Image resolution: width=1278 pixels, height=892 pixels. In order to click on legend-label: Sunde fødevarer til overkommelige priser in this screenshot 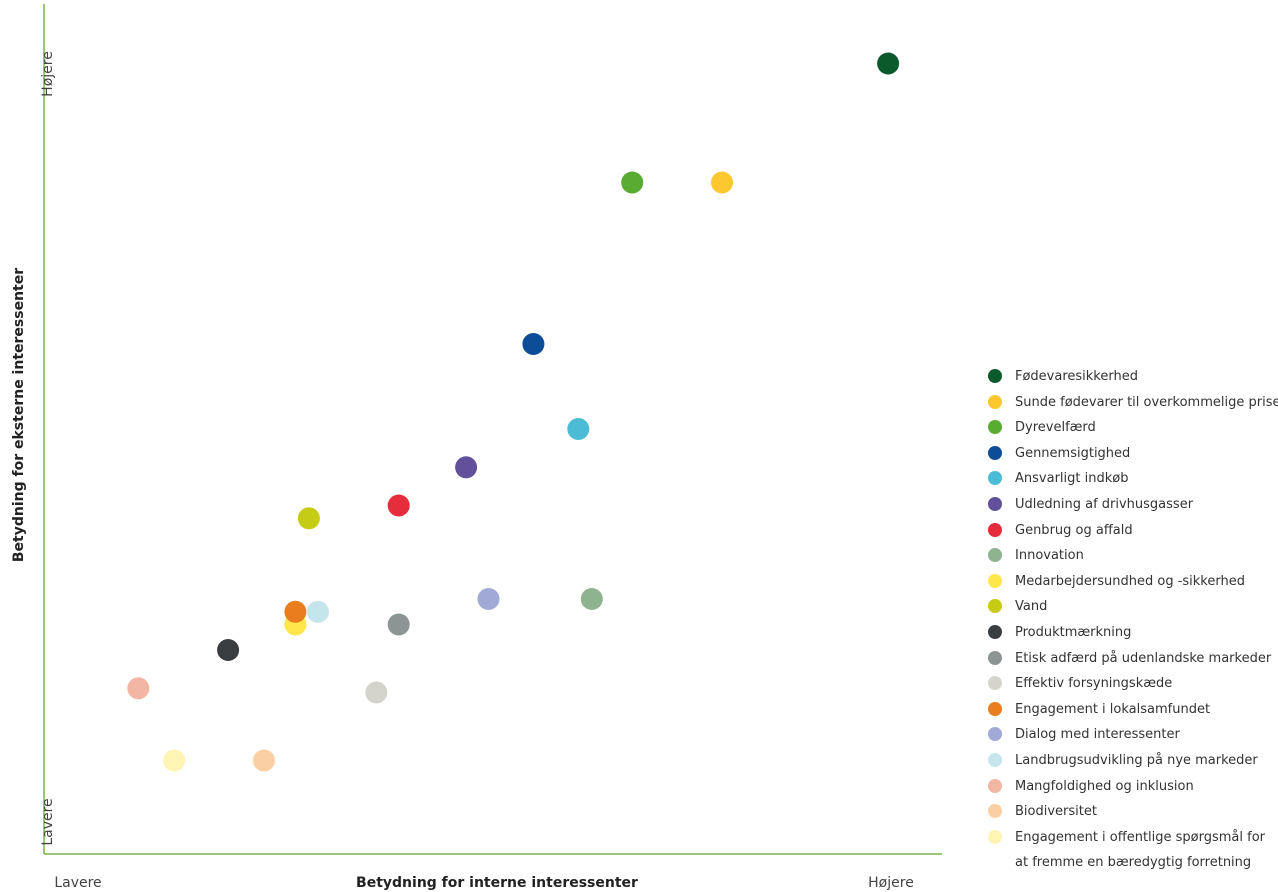, I will do `click(1146, 402)`.